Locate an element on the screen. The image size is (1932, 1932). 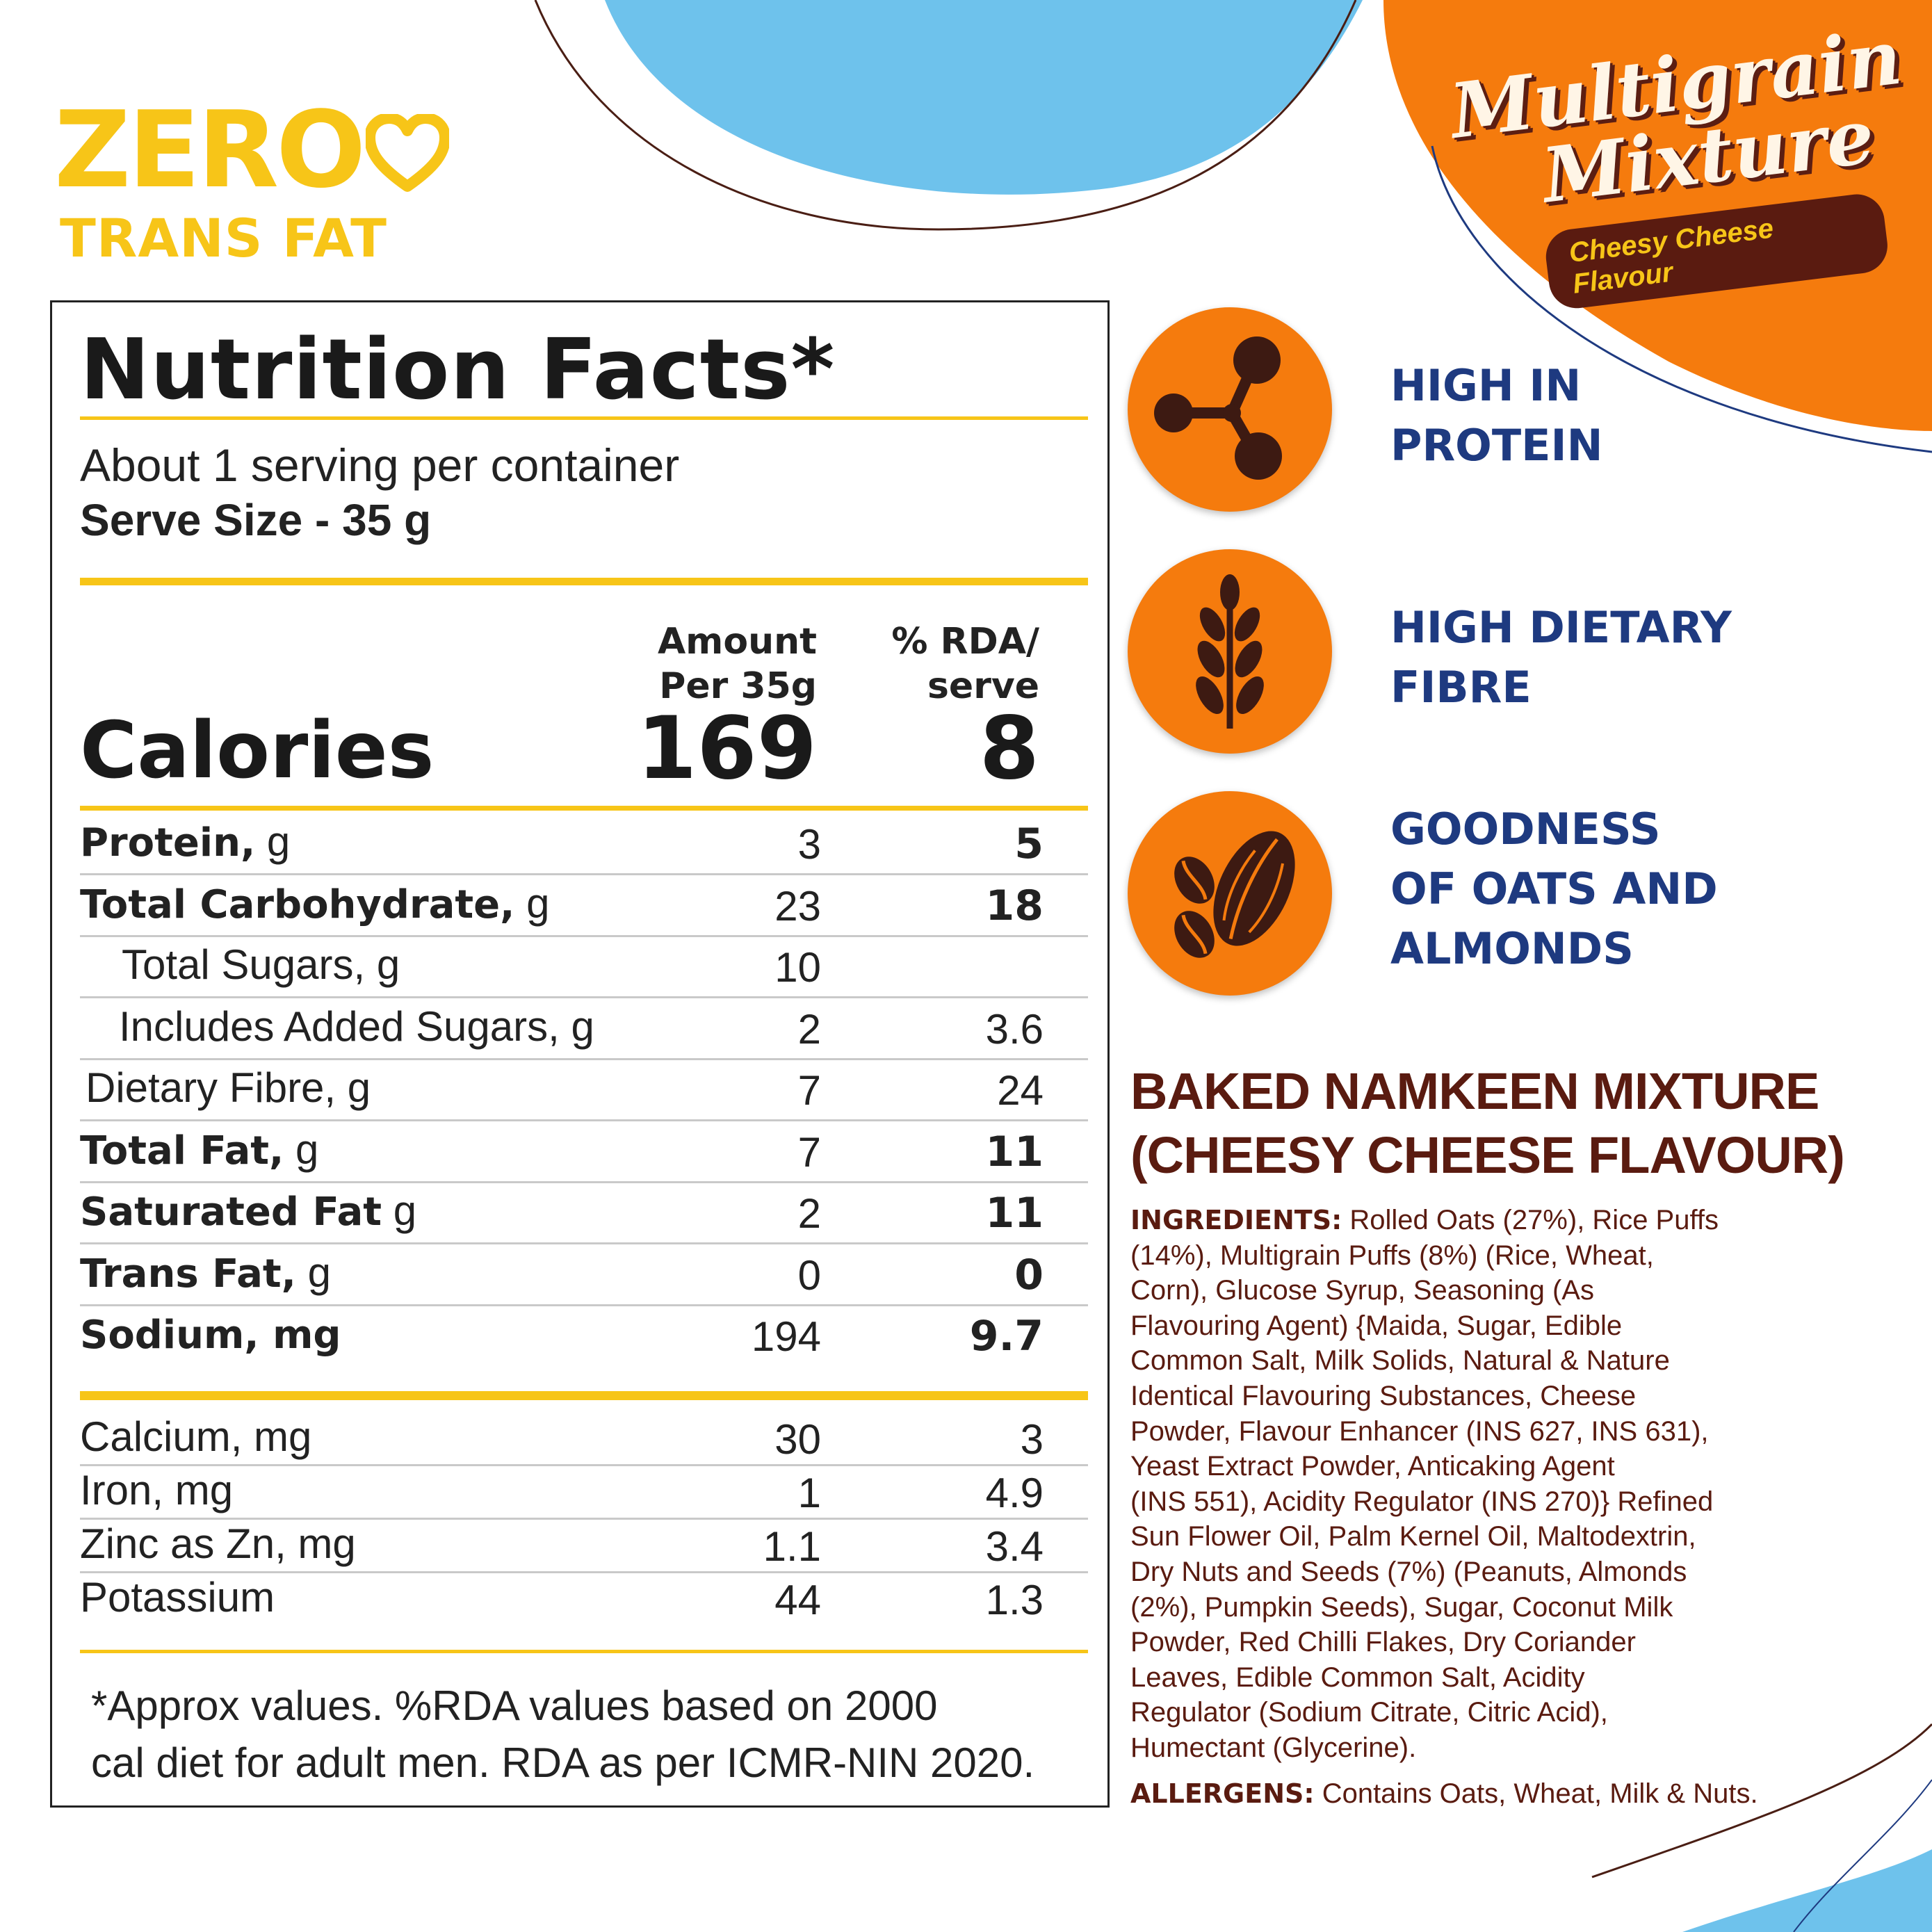
allergens-text: Contains Oats, Wheat, Milk & Nuts. is located at coordinates (1536, 1793).